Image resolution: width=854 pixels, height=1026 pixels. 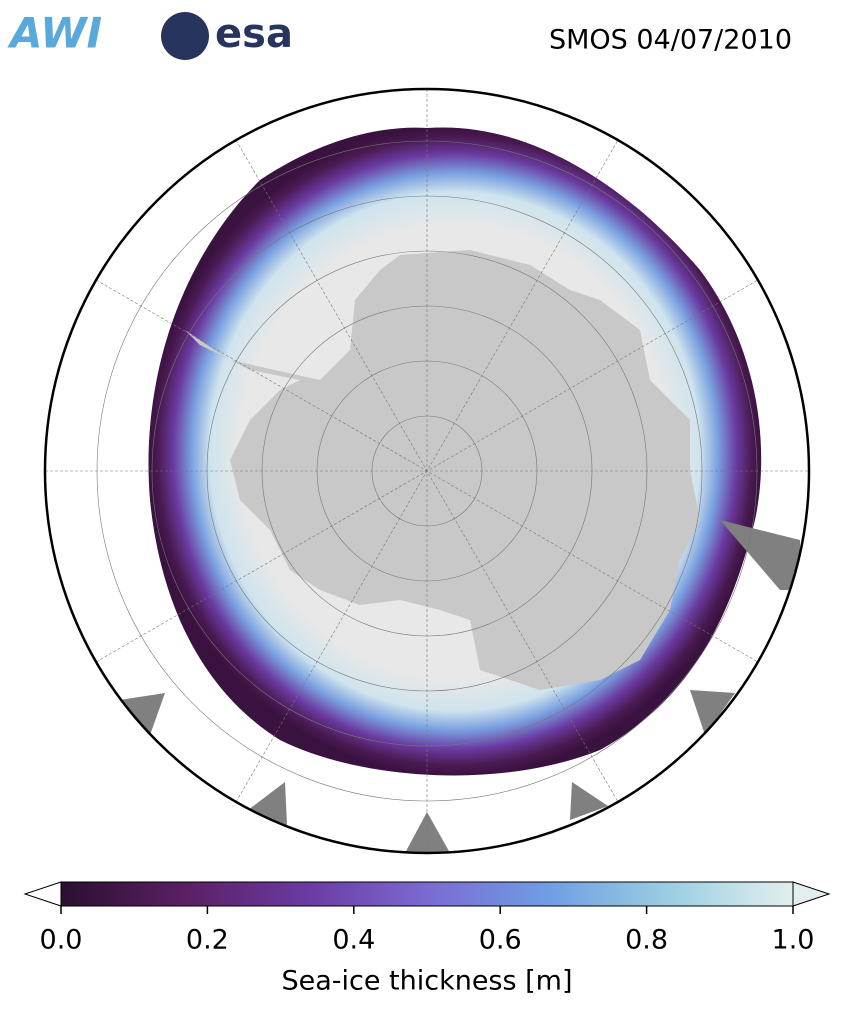 What do you see at coordinates (207, 940) in the screenshot?
I see `colorbar-tick-label: 0.2` at bounding box center [207, 940].